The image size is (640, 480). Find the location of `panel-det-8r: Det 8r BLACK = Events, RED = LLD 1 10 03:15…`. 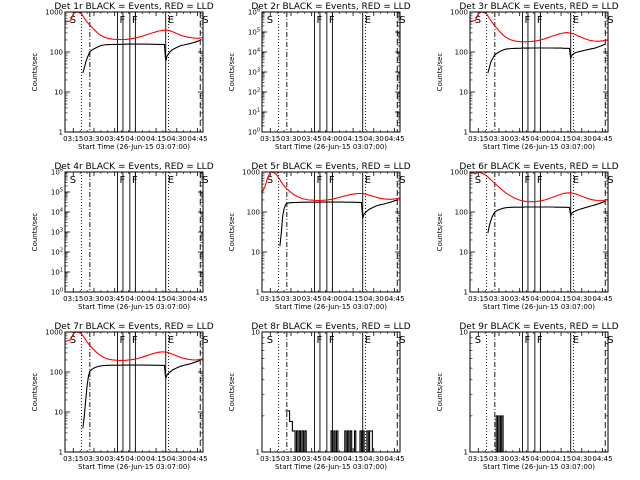

panel-det-8r: Det 8r BLACK = Events, RED = LLD 1 10 03:15… is located at coordinates (319, 396).